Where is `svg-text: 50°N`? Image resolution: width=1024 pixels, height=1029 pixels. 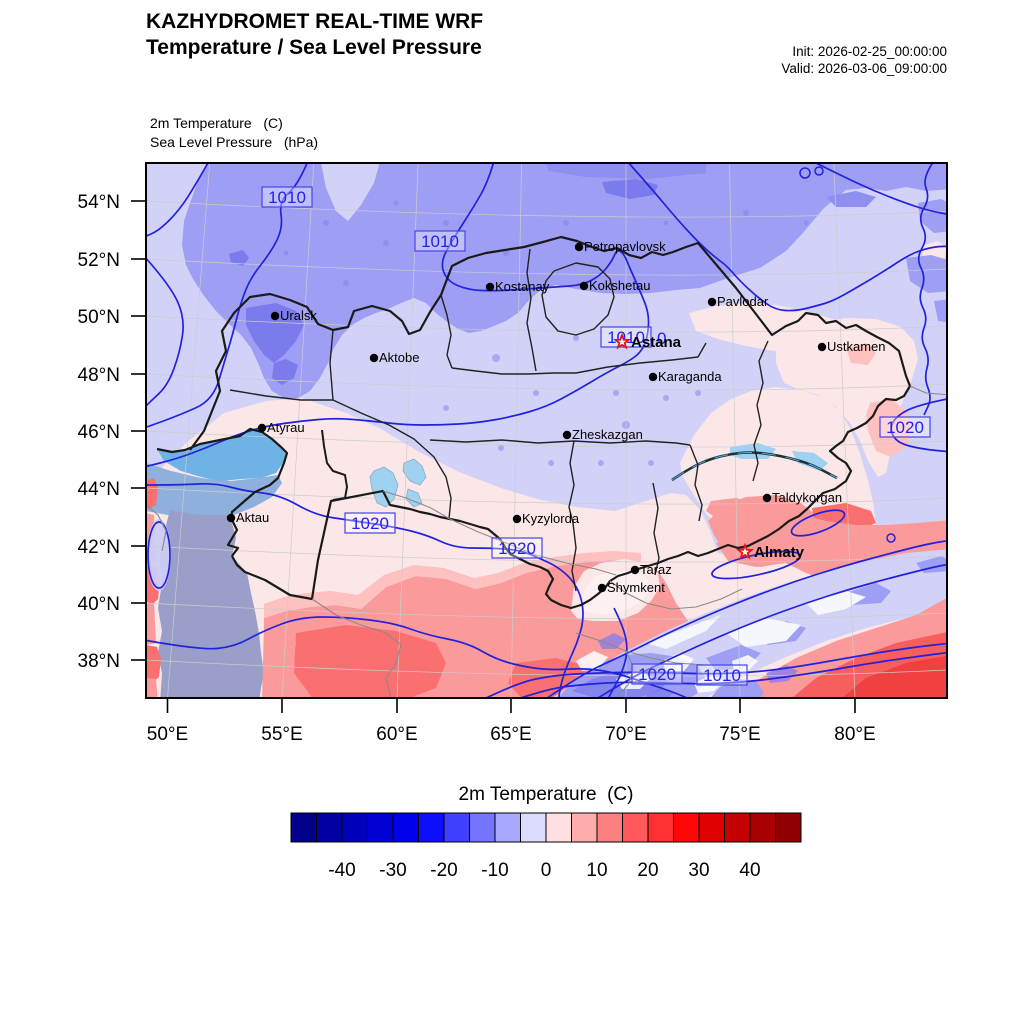
svg-text: 50°N is located at coordinates (99, 317).